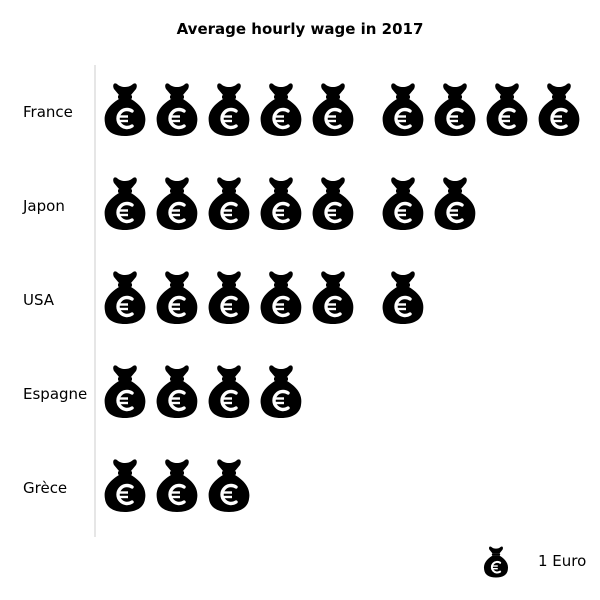 The width and height of the screenshot is (600, 600). What do you see at coordinates (300, 29) in the screenshot?
I see `chart-title: Average hourly wage in 2017` at bounding box center [300, 29].